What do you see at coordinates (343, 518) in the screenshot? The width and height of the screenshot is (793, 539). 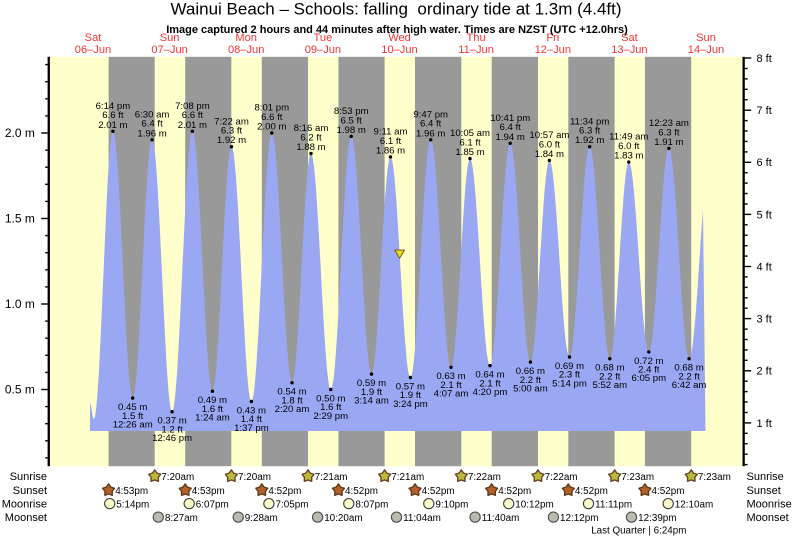 I see `svg-text: 10:20am` at bounding box center [343, 518].